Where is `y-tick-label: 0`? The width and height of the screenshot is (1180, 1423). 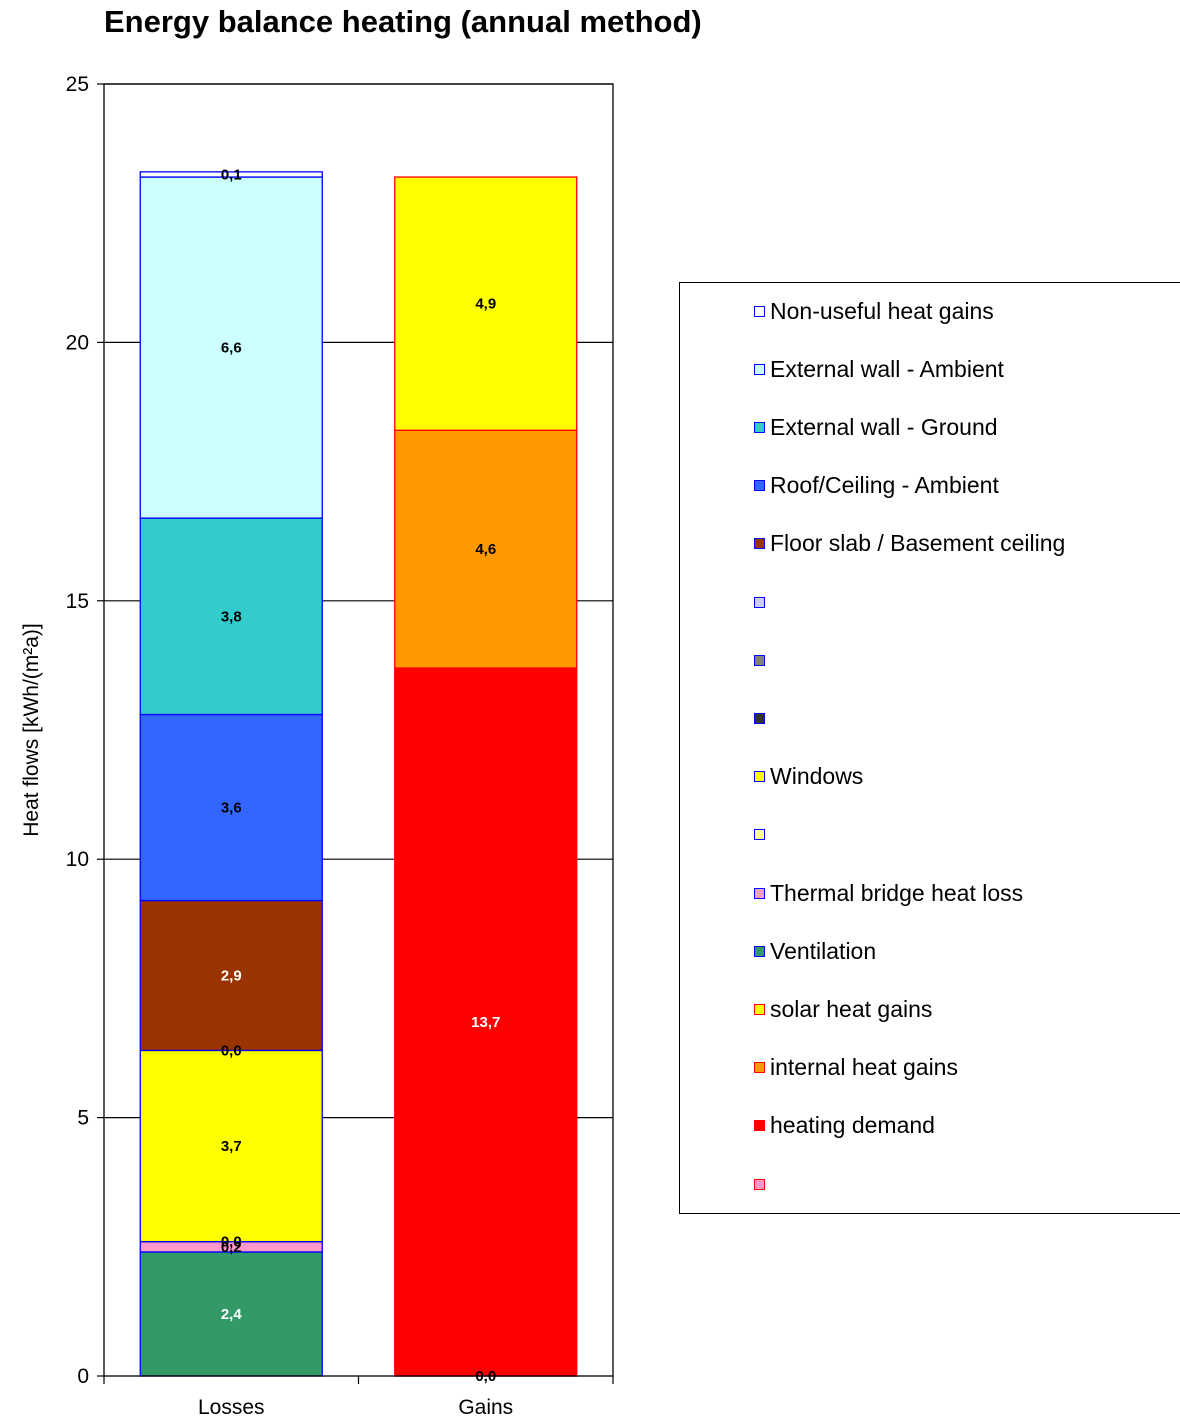 y-tick-label: 0 is located at coordinates (83, 1376).